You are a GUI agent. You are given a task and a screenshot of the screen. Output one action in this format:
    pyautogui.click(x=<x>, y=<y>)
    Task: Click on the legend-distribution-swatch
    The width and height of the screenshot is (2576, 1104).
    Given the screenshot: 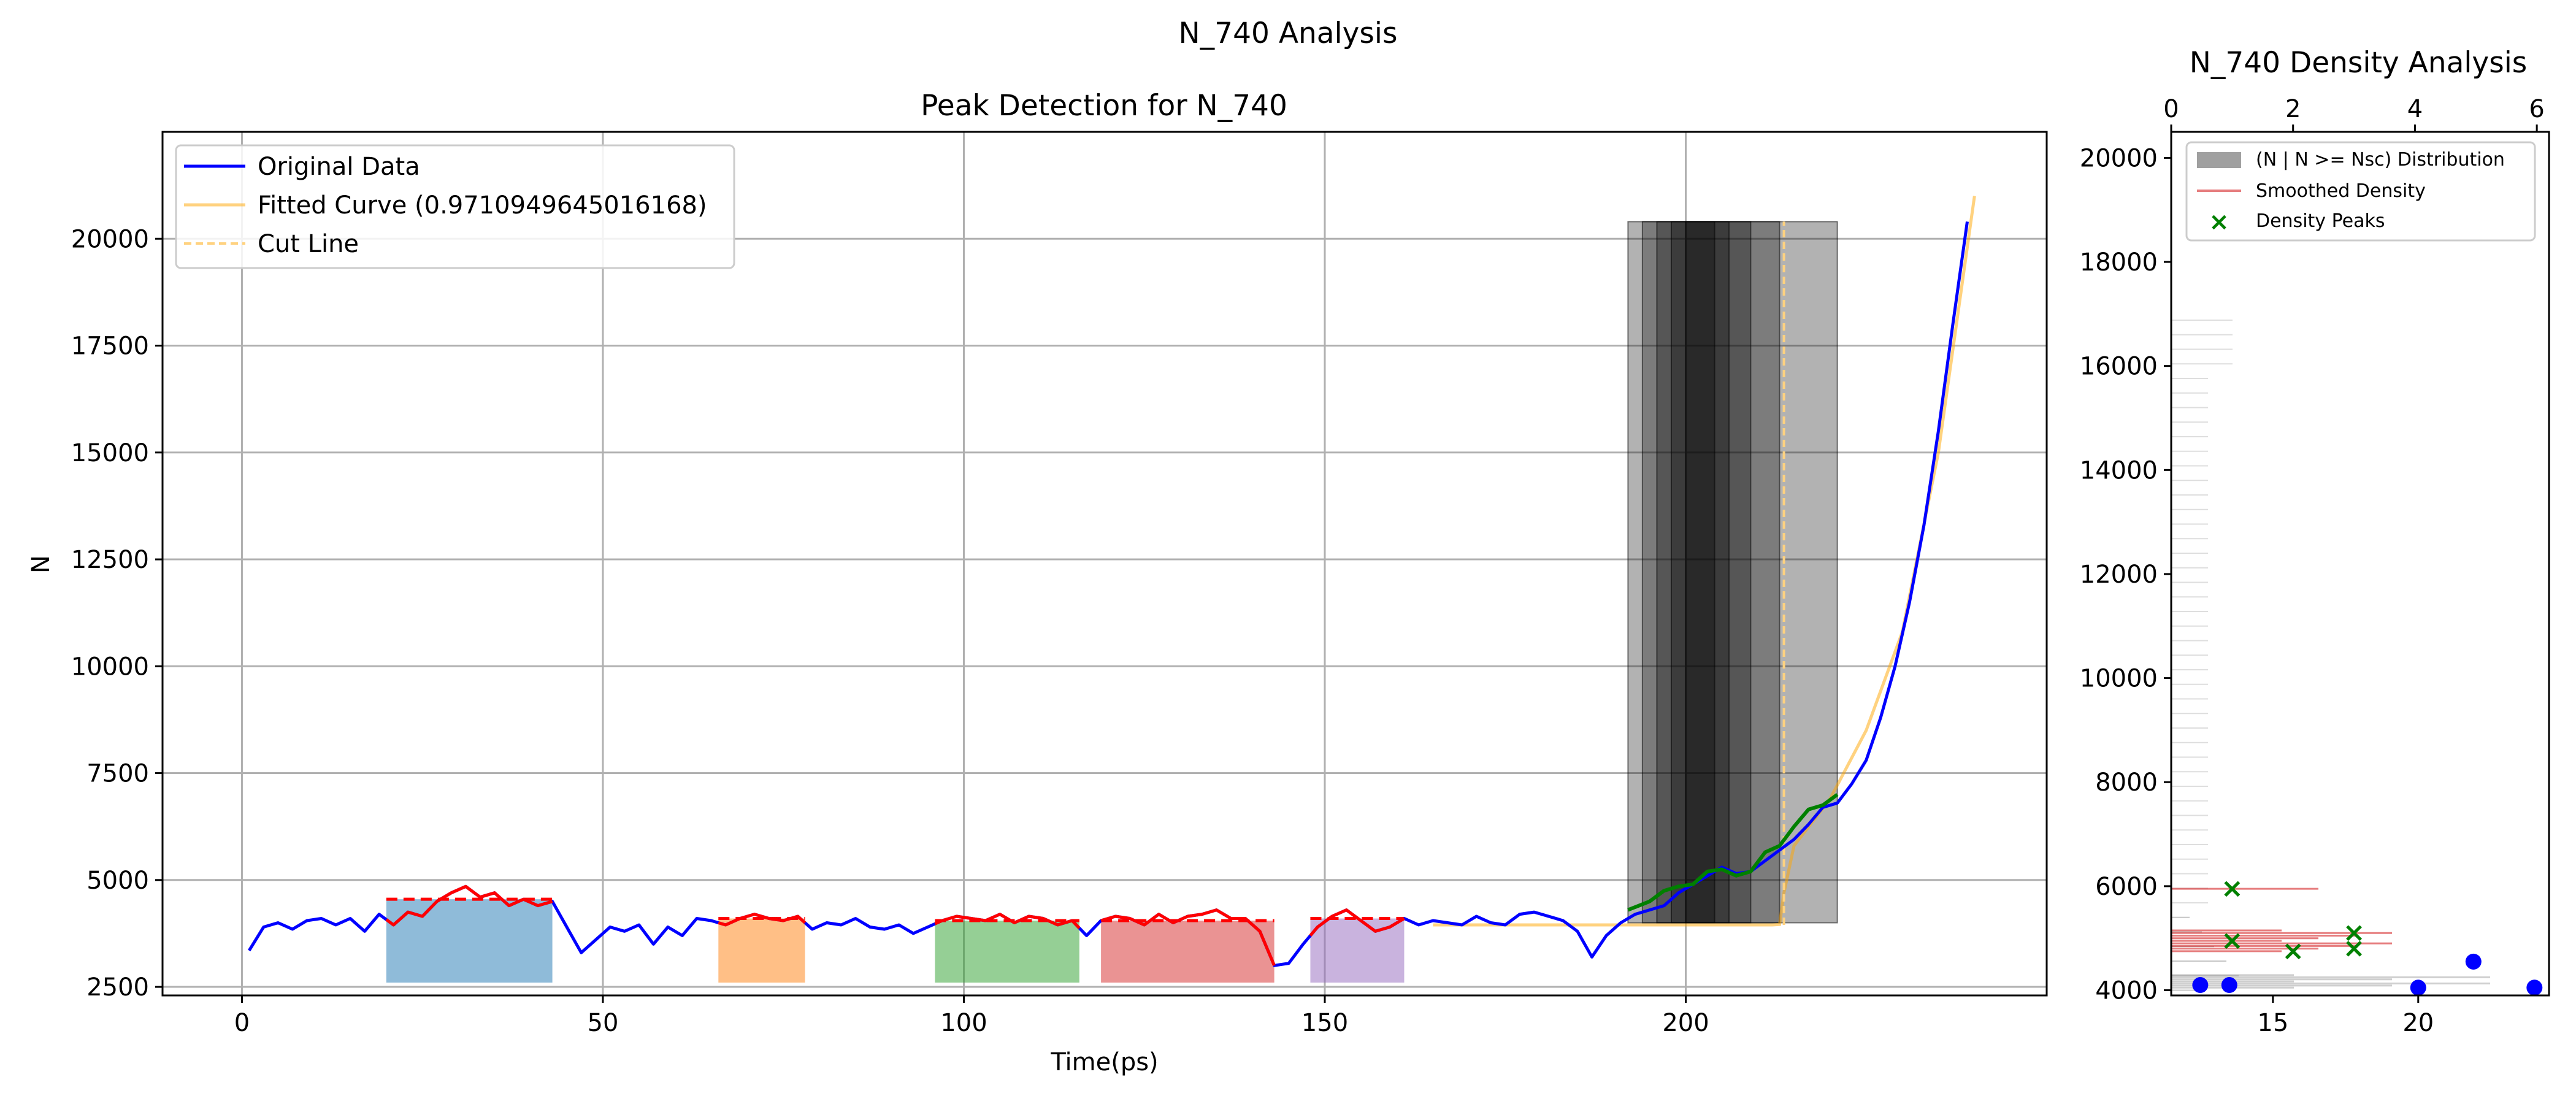 What is the action you would take?
    pyautogui.click(x=2219, y=160)
    